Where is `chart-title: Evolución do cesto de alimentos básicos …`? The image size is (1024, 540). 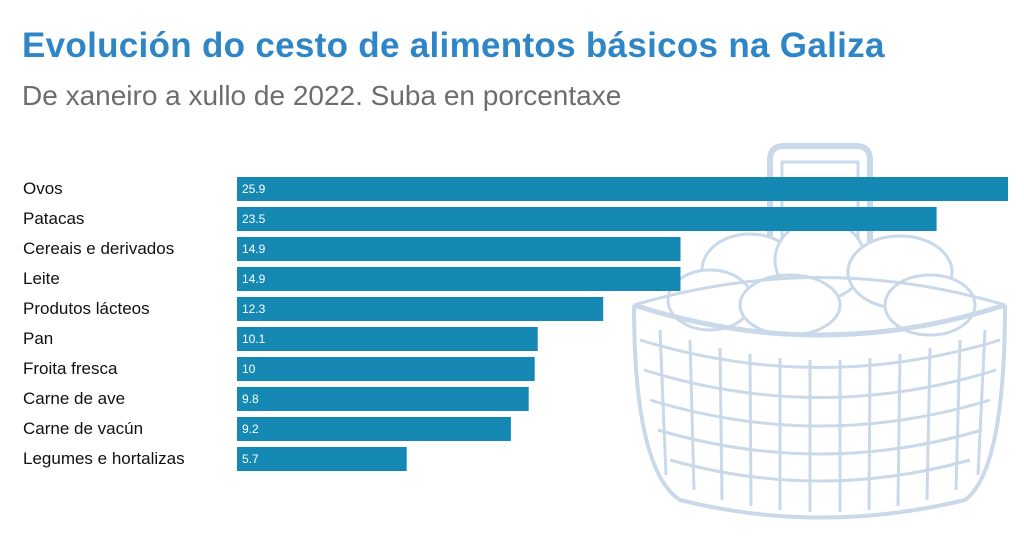
chart-title: Evolución do cesto de alimentos básicos … is located at coordinates (453, 45).